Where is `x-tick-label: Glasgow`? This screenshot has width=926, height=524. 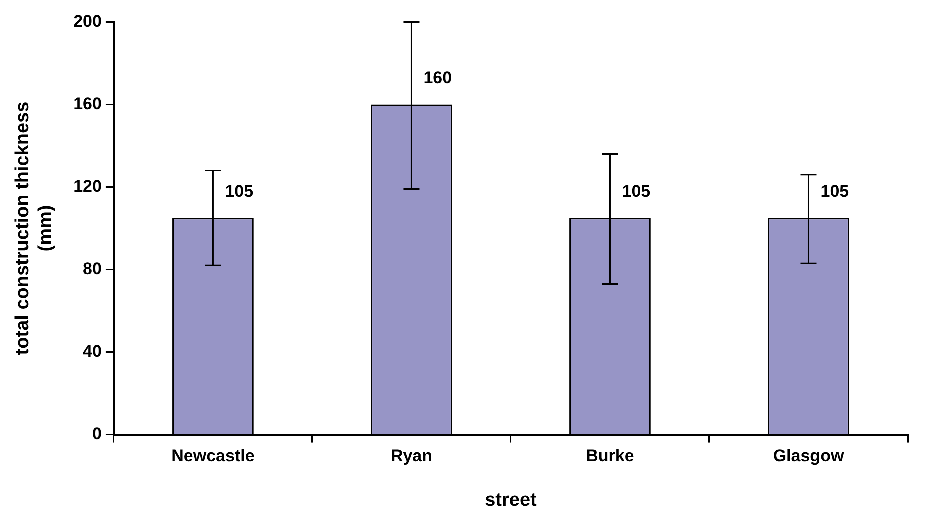 x-tick-label: Glasgow is located at coordinates (809, 456).